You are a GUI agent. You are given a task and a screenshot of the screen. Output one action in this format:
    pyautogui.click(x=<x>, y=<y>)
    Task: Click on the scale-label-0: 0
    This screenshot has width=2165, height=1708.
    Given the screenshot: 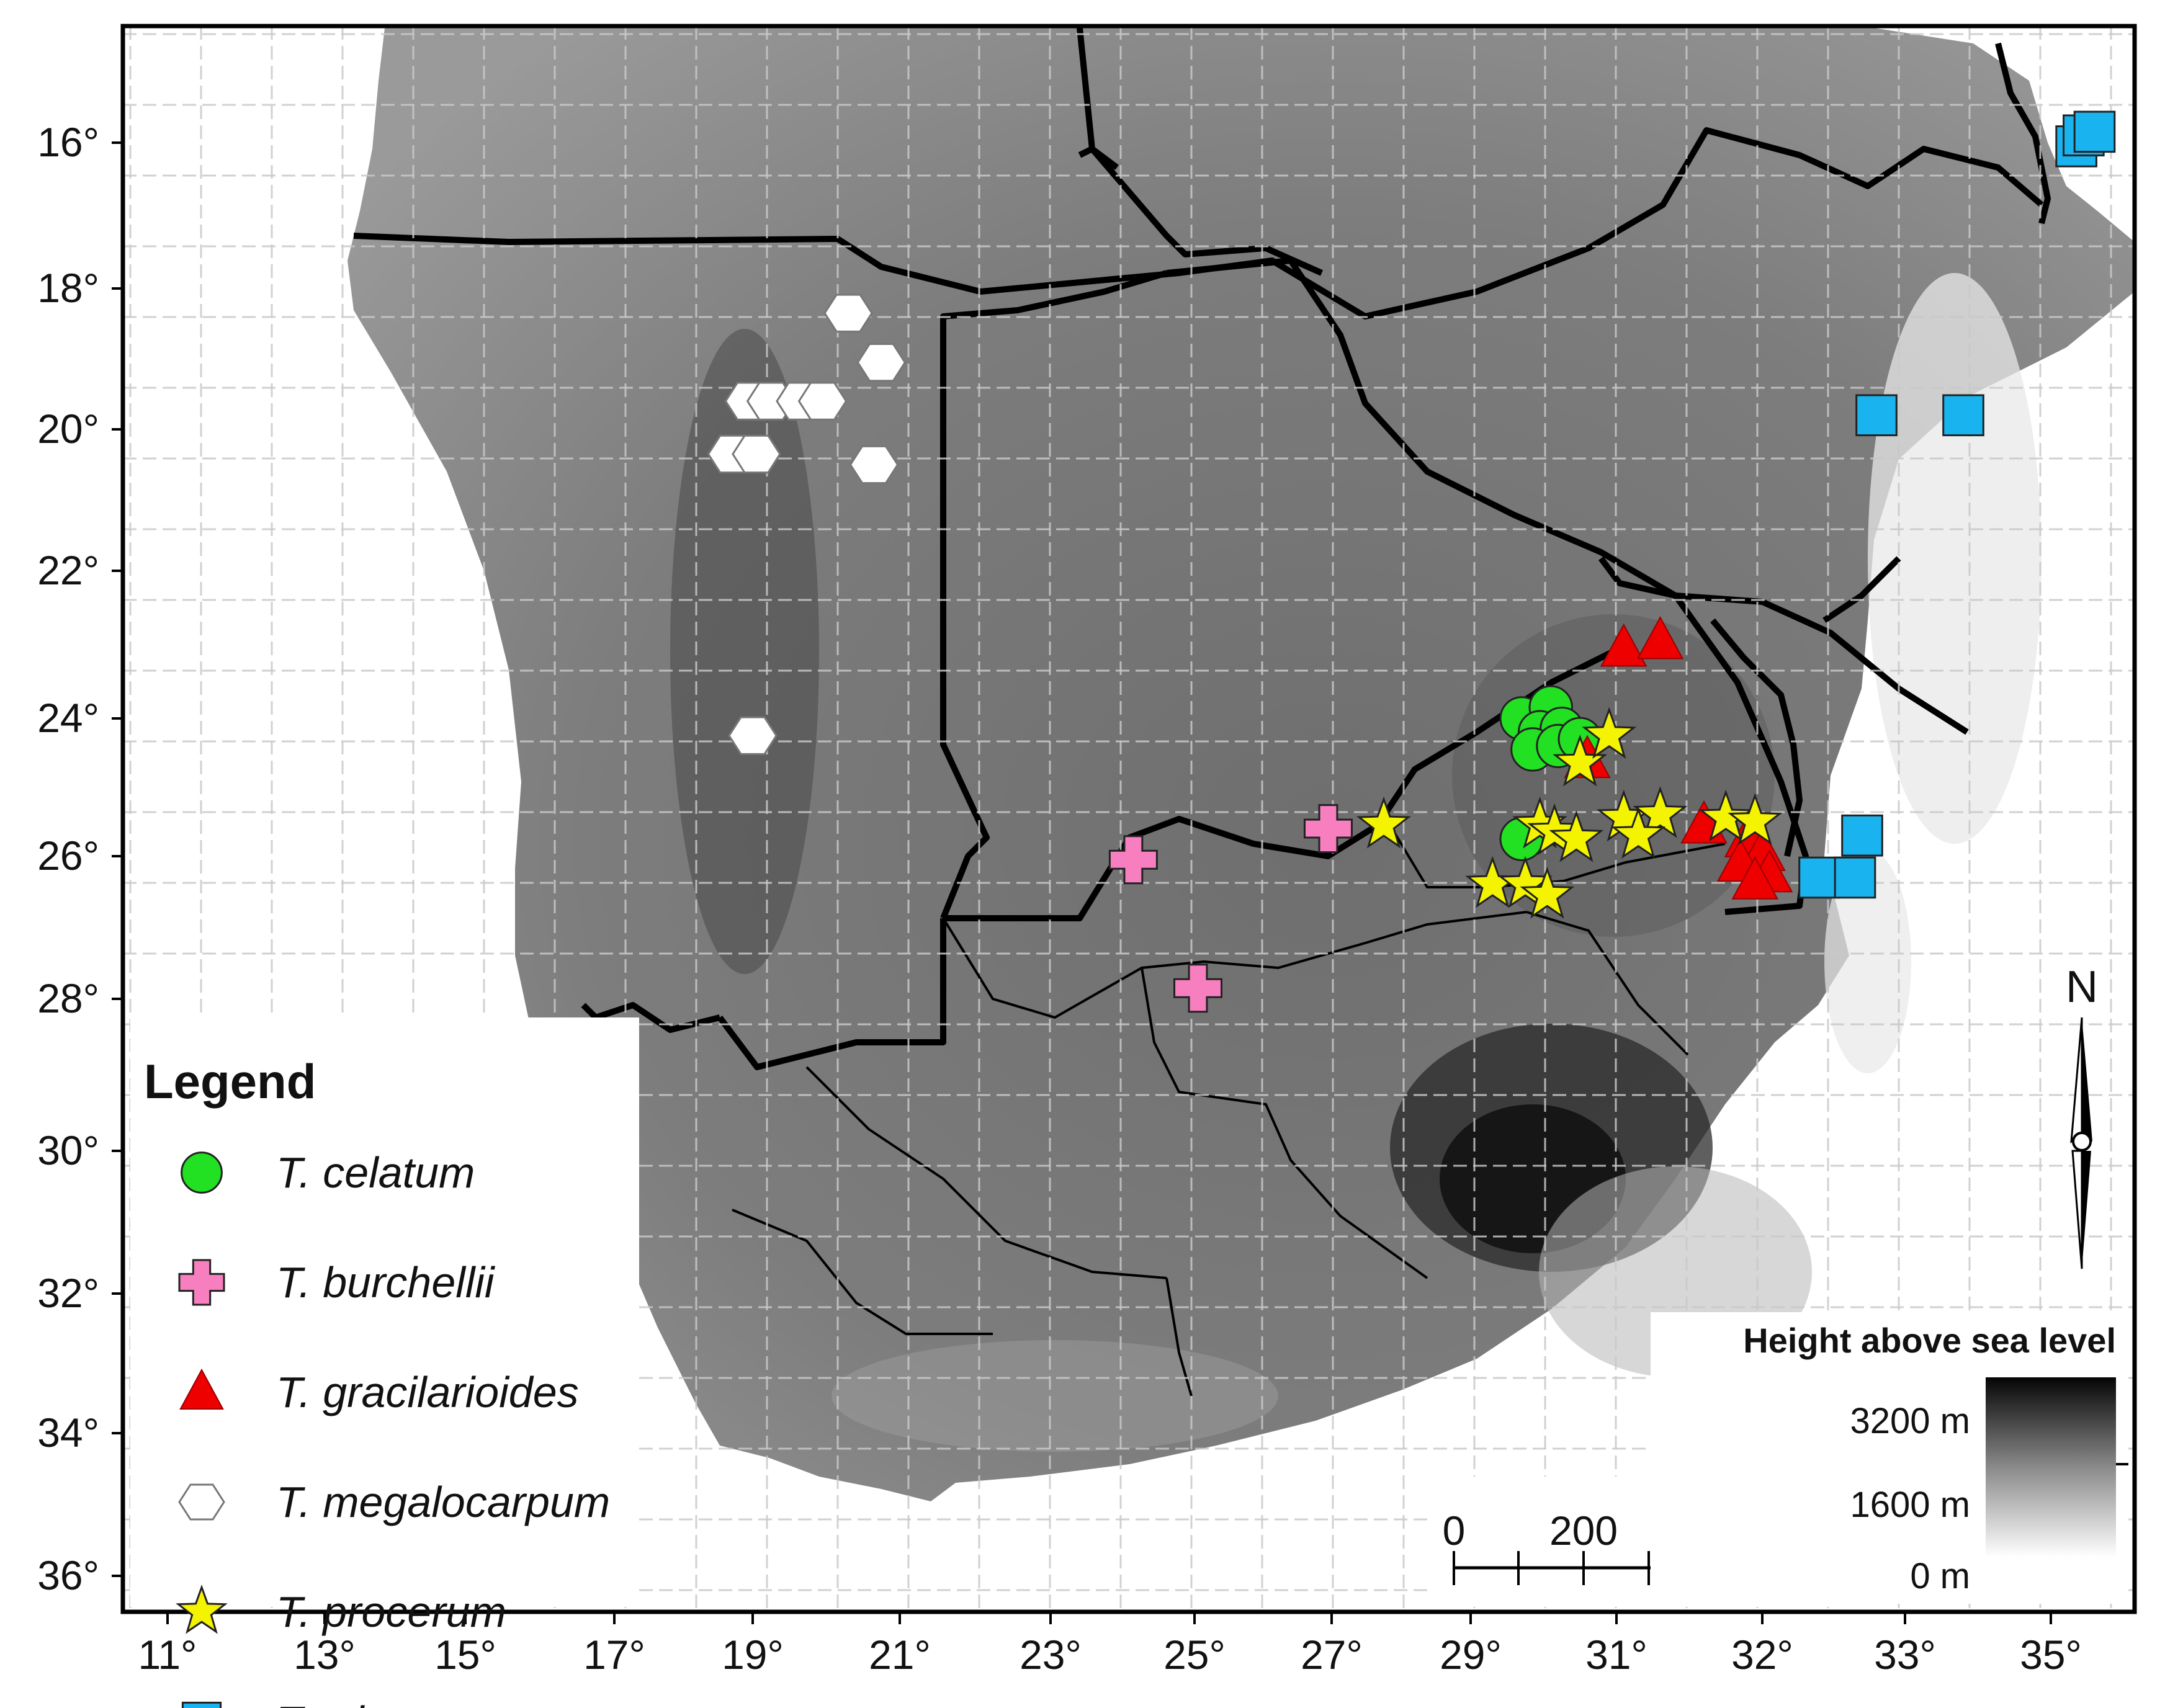 What is the action you would take?
    pyautogui.click(x=1454, y=1531)
    